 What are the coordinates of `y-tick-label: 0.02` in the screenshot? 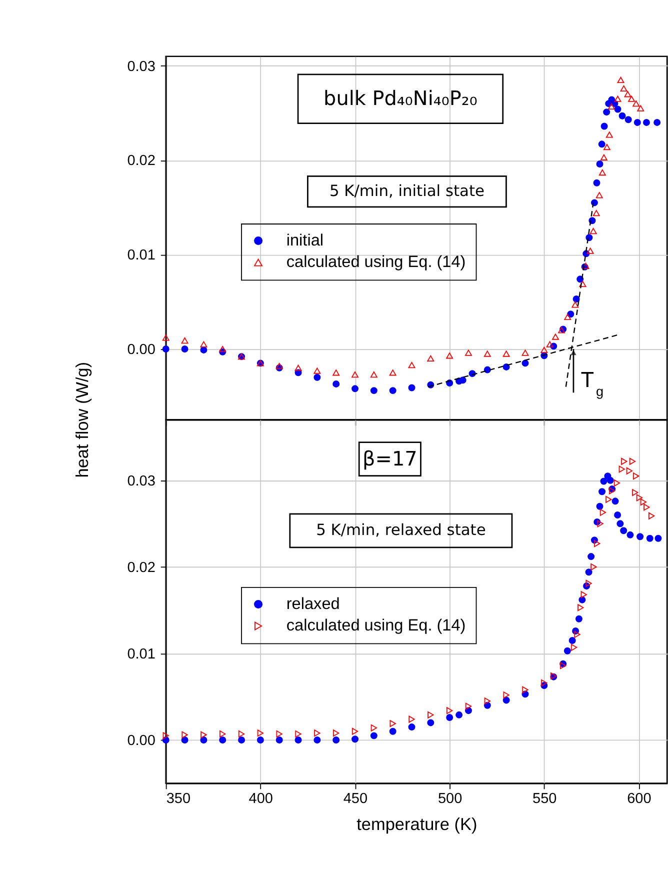 It's located at (141, 161).